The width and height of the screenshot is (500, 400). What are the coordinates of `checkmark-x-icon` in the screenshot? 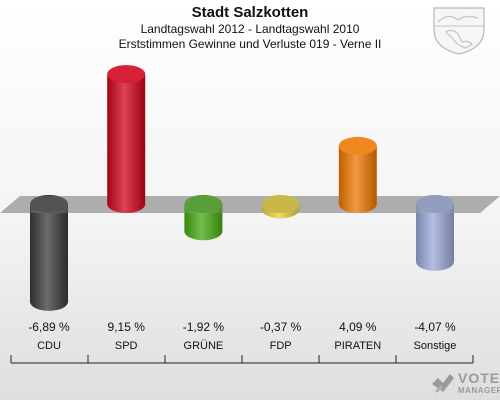 It's located at (443, 384).